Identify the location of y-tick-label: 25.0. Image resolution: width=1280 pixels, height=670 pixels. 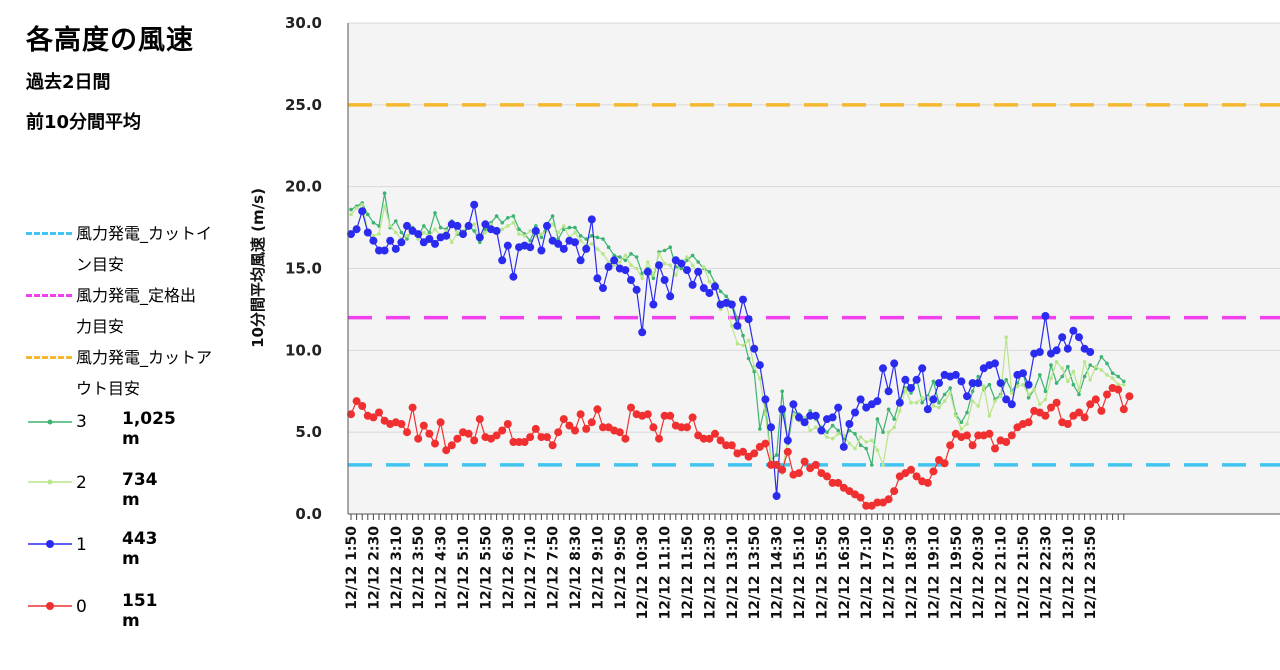
(303, 105).